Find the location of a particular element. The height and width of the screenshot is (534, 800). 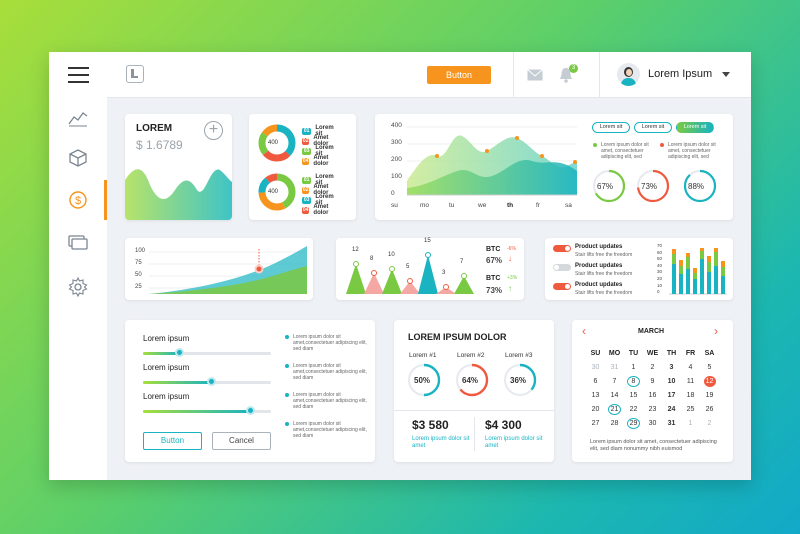

calendar-day: 10 is located at coordinates (671, 381).